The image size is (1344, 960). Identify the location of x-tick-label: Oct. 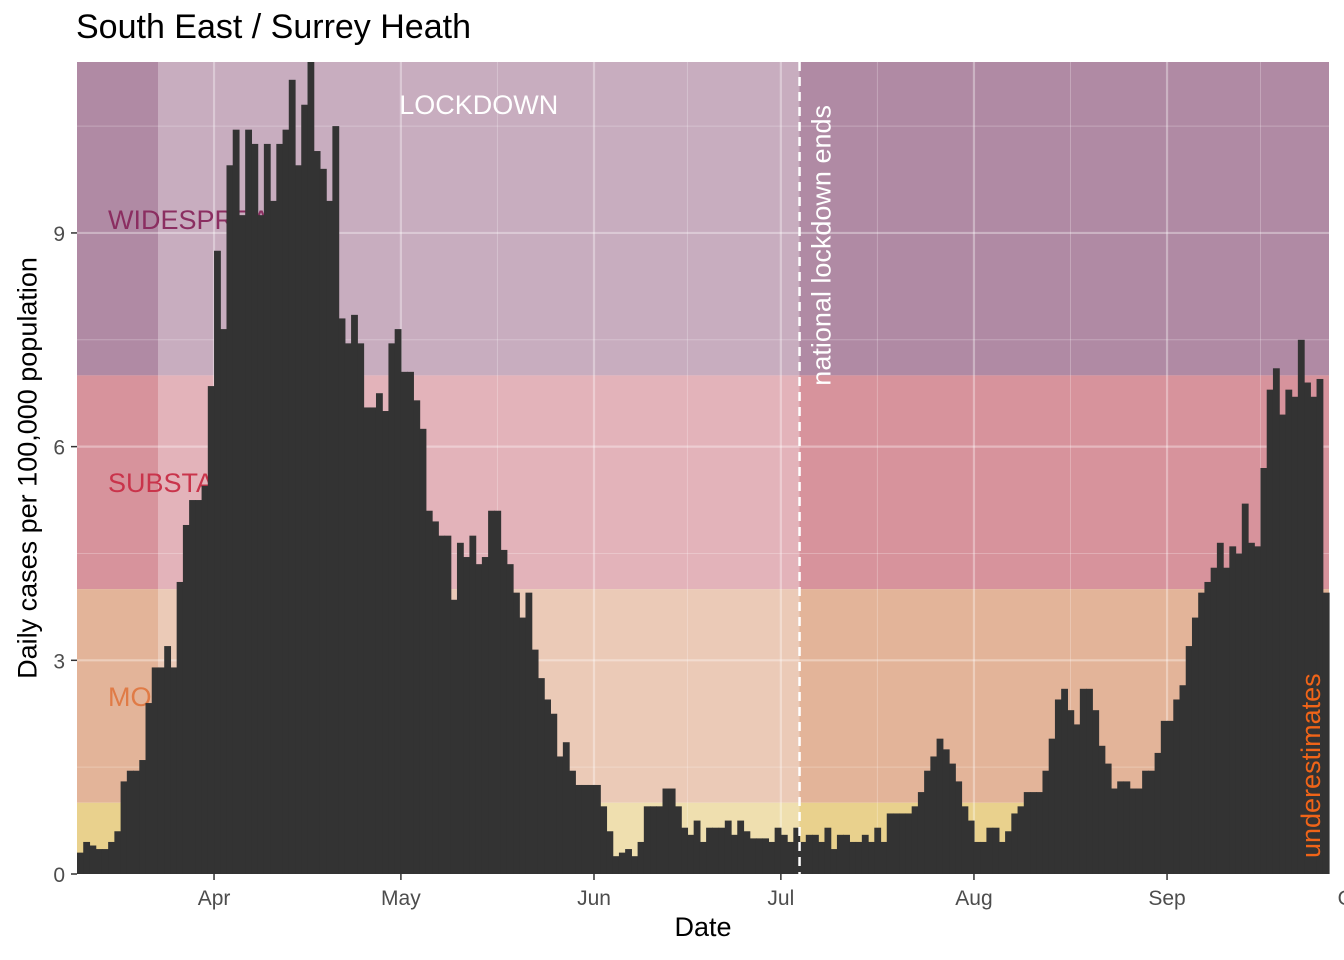
(1341, 898).